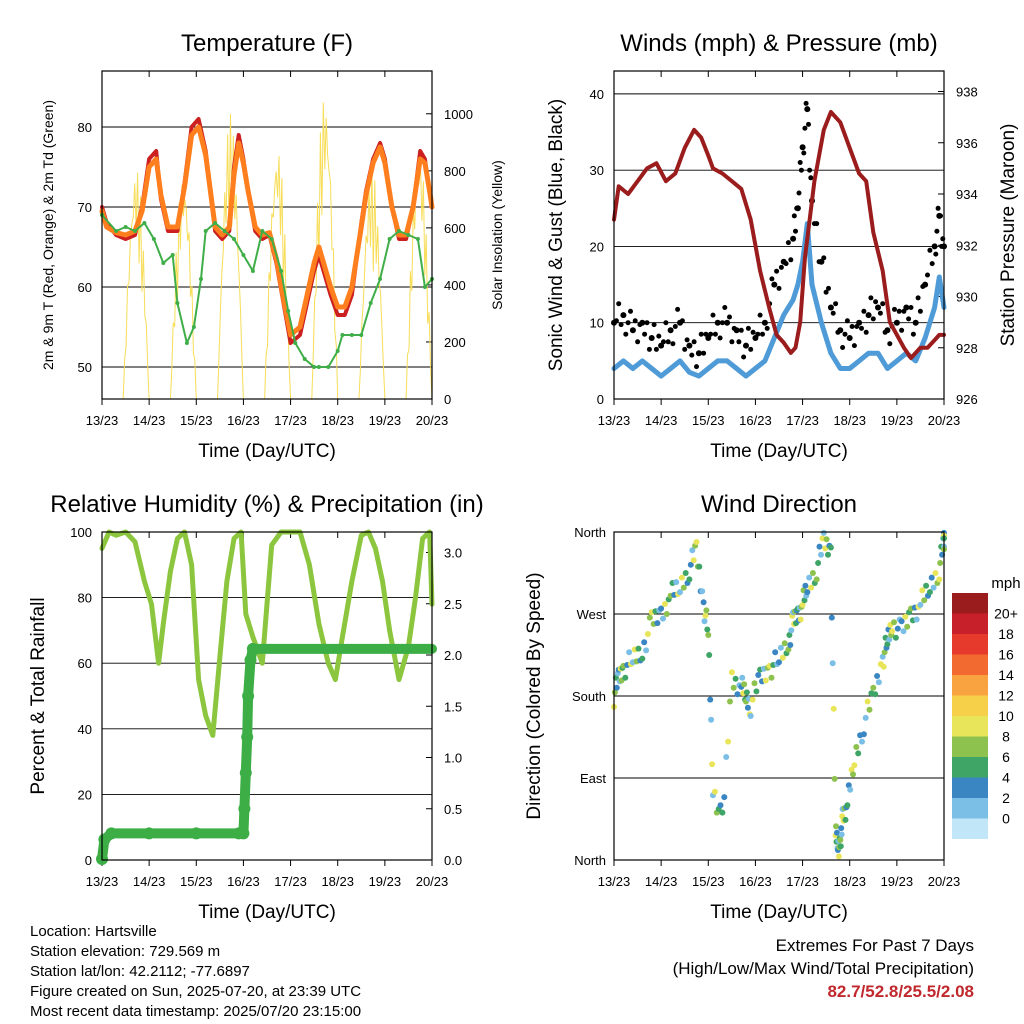  Describe the element at coordinates (600, 399) in the screenshot. I see `y-tick-label: 0` at that location.